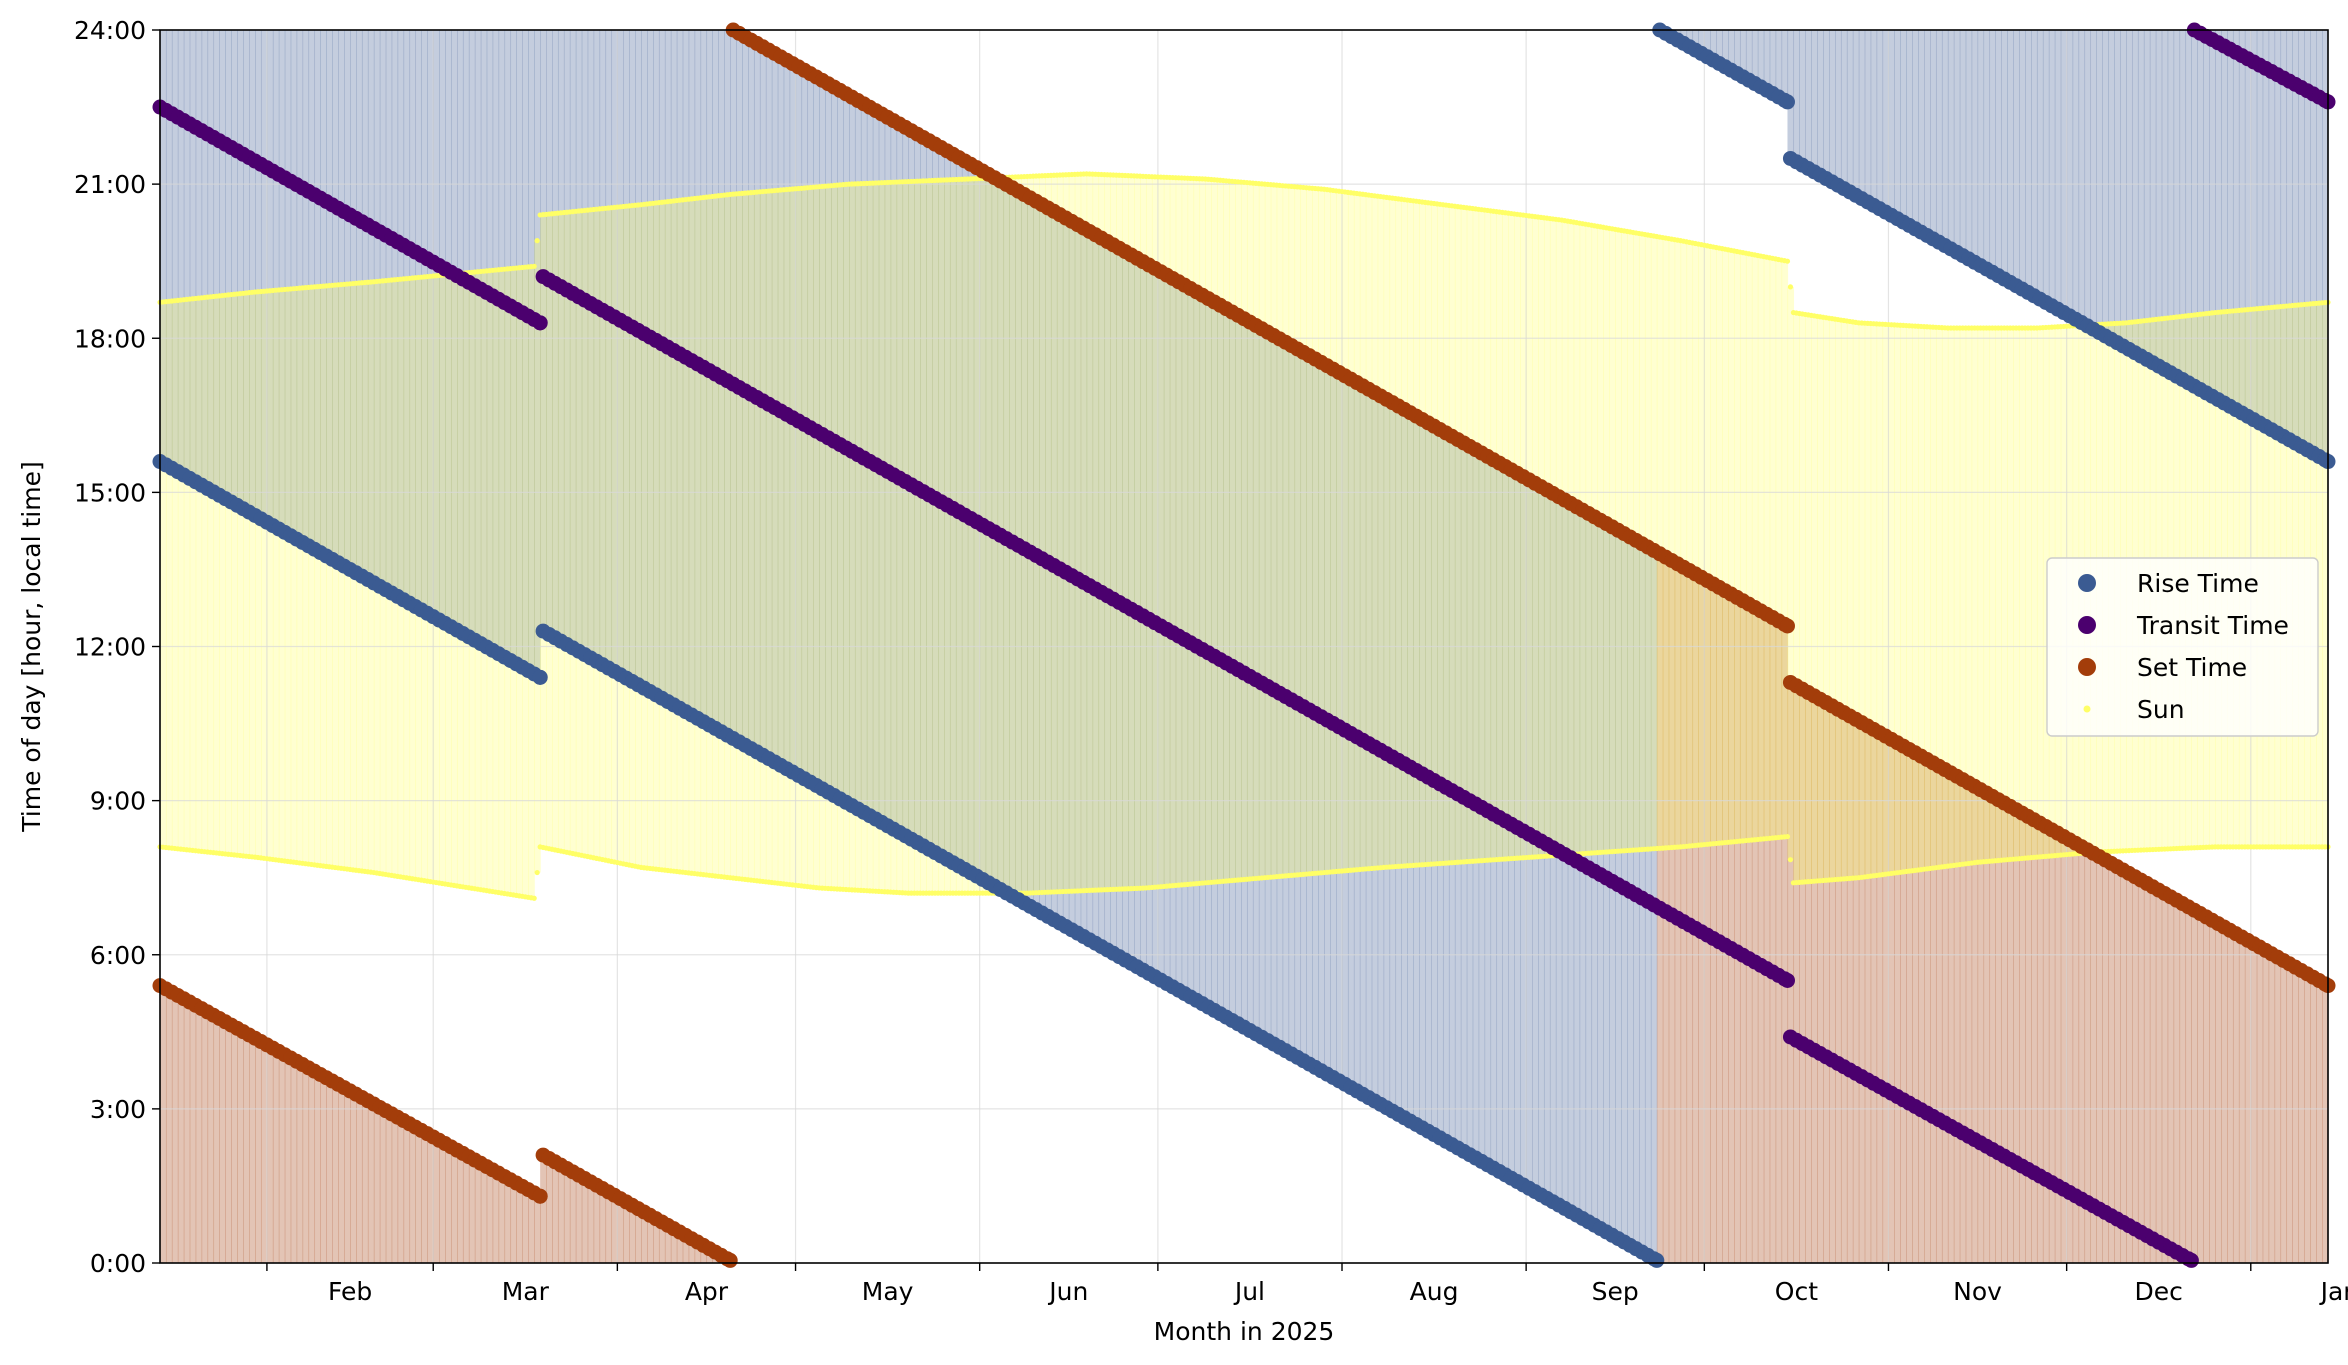 The width and height of the screenshot is (2348, 1365). Describe the element at coordinates (2161, 709) in the screenshot. I see `legend-label: Sun` at that location.